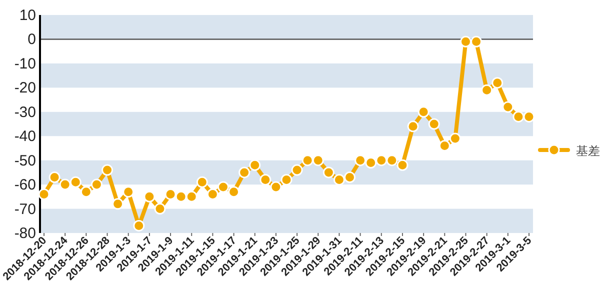 The image size is (604, 299). I want to click on y-tick-label: -50, so click(25, 161).